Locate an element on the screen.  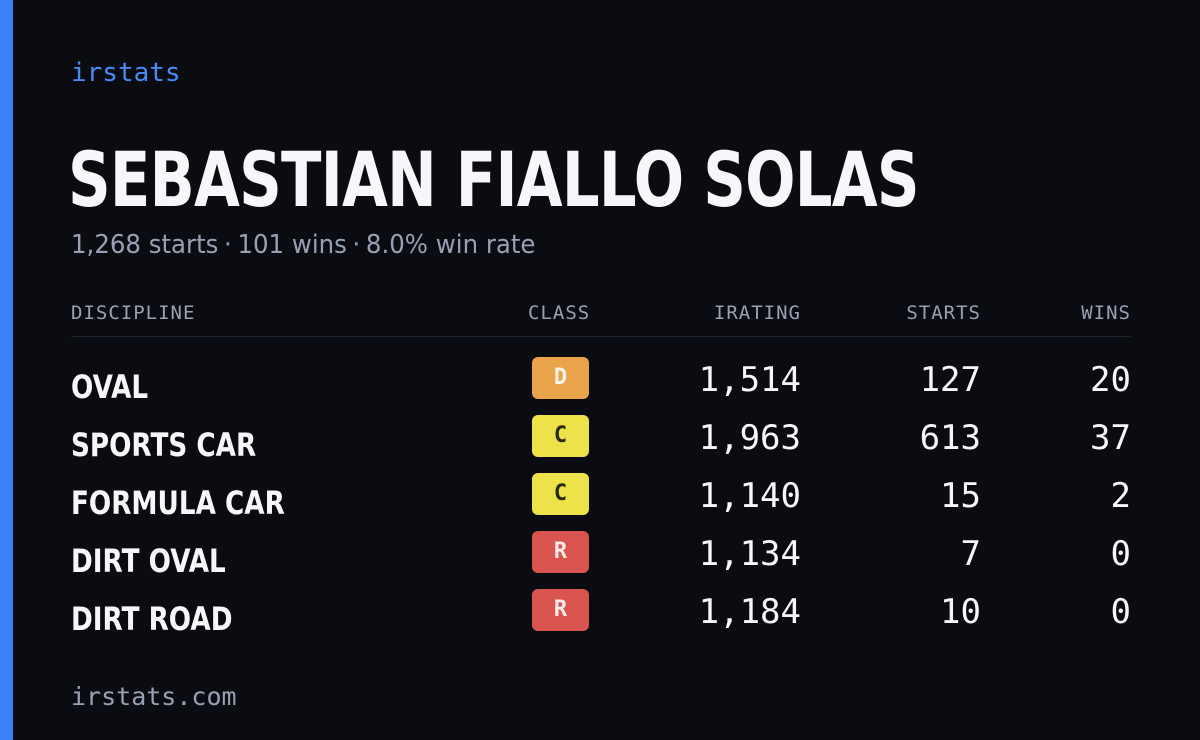
starts-value: 10 is located at coordinates (960, 612).